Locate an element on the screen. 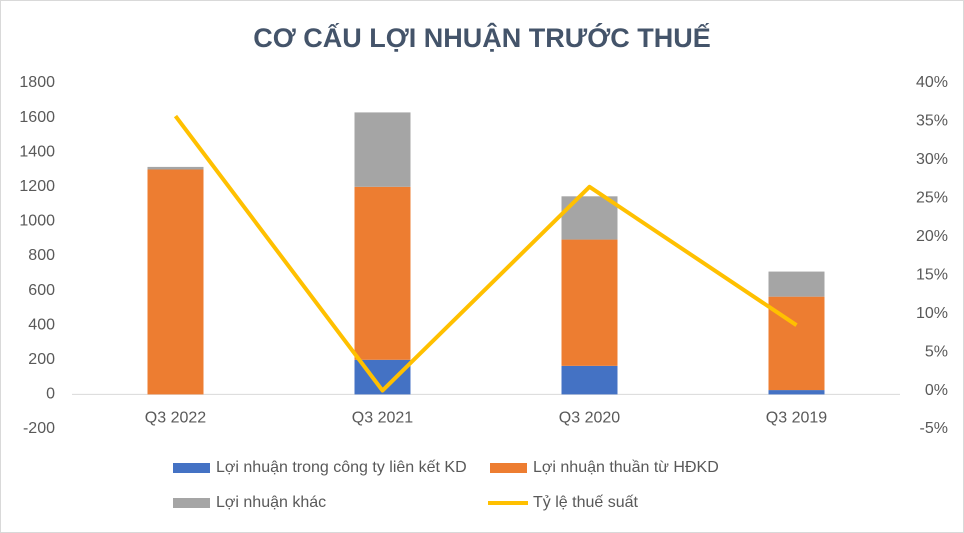  legend-label: Lợi nhuận thuần từ HĐKD is located at coordinates (626, 467).